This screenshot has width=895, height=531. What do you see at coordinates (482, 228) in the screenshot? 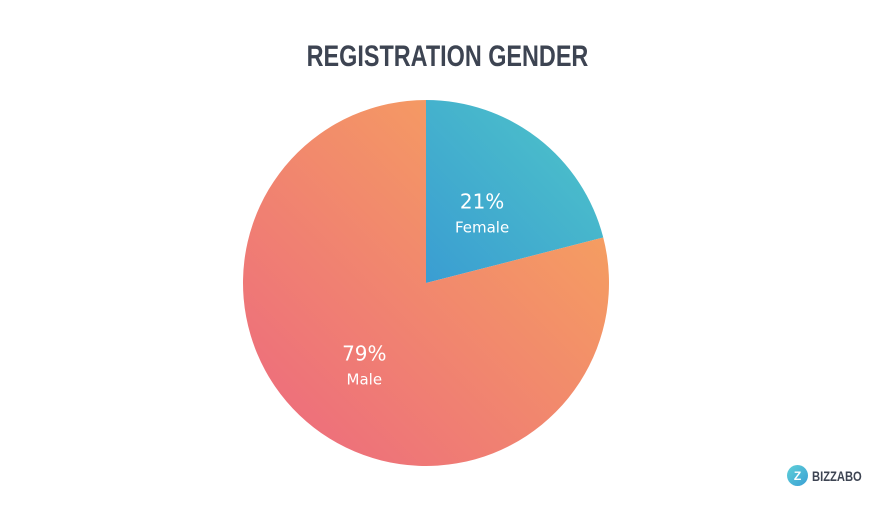
I see `slice-category-label: Female` at bounding box center [482, 228].